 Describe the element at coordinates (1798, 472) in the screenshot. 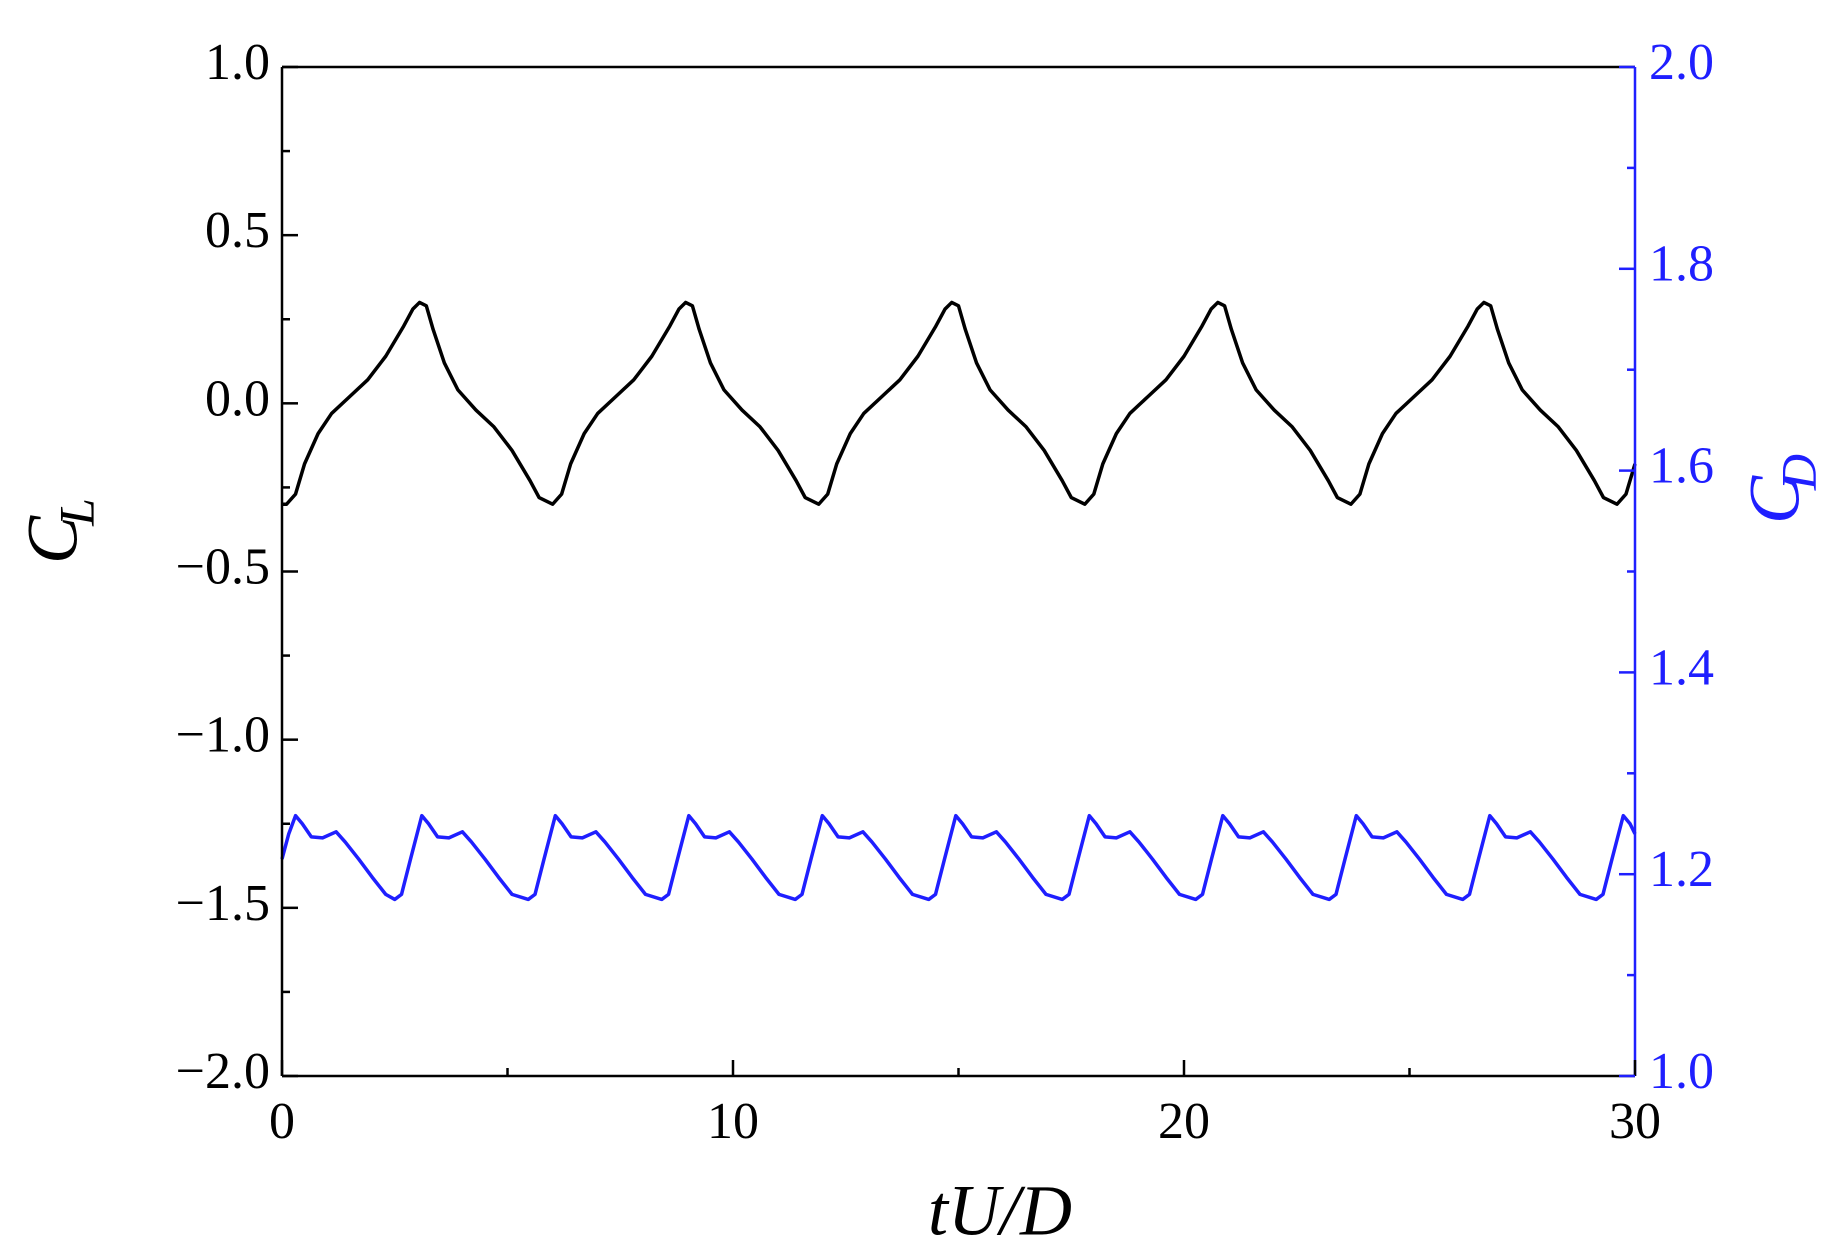

I see `y2-axis-label-sub: D` at that location.